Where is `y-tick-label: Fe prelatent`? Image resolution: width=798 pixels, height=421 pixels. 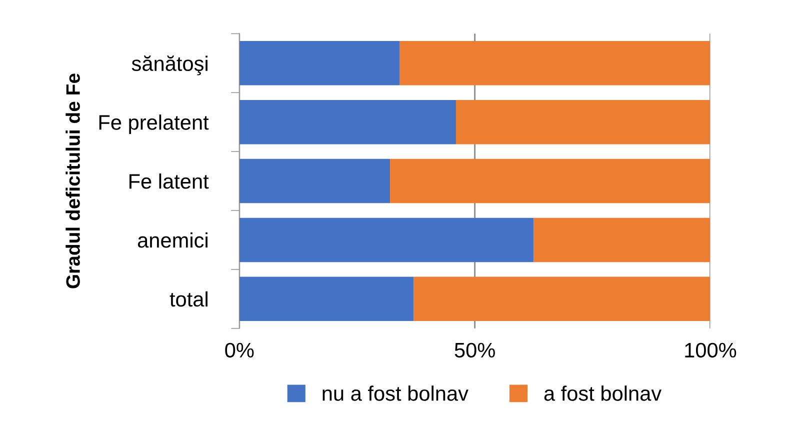 y-tick-label: Fe prelatent is located at coordinates (154, 124).